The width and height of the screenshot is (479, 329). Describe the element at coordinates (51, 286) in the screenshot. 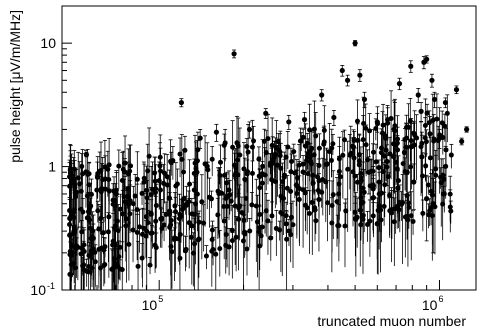

I see `y-tick-exponent: -1` at that location.